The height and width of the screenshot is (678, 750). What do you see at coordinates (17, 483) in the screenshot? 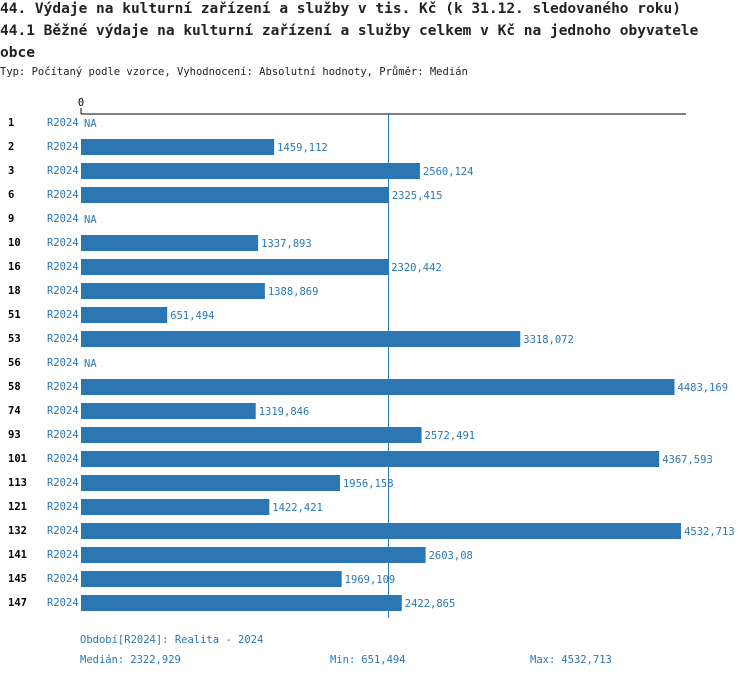
I see `category-label: 113` at bounding box center [17, 483].